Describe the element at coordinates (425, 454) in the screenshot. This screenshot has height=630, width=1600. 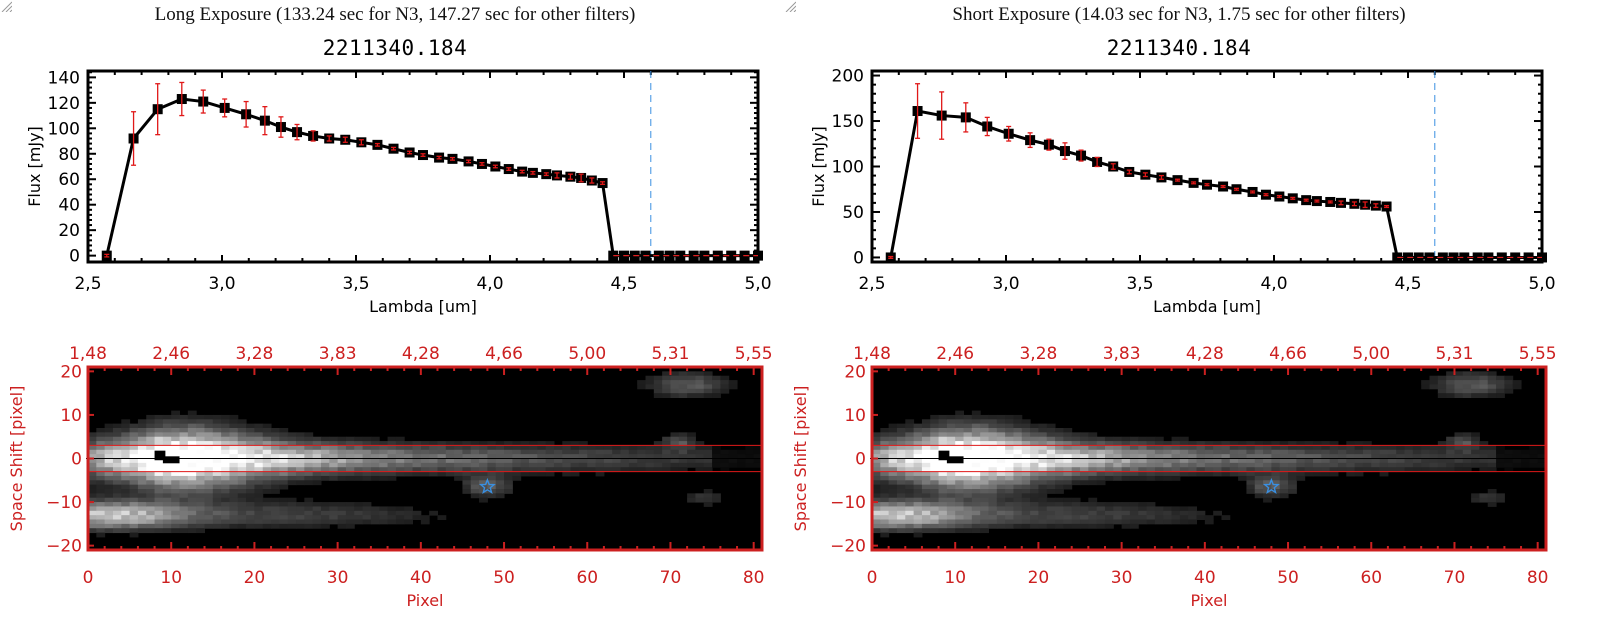
I see `image-pixels` at that location.